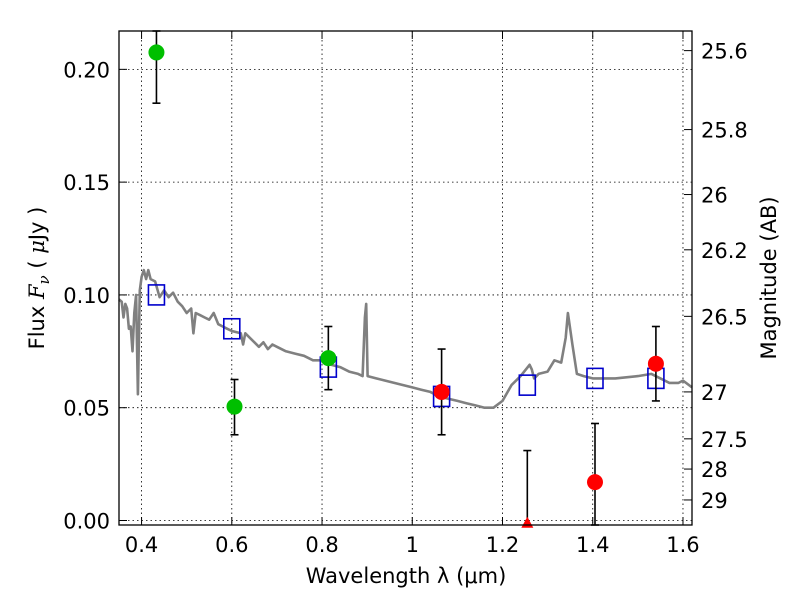 The image size is (800, 600). Describe the element at coordinates (714, 196) in the screenshot. I see `y2-tick-label: 26` at that location.